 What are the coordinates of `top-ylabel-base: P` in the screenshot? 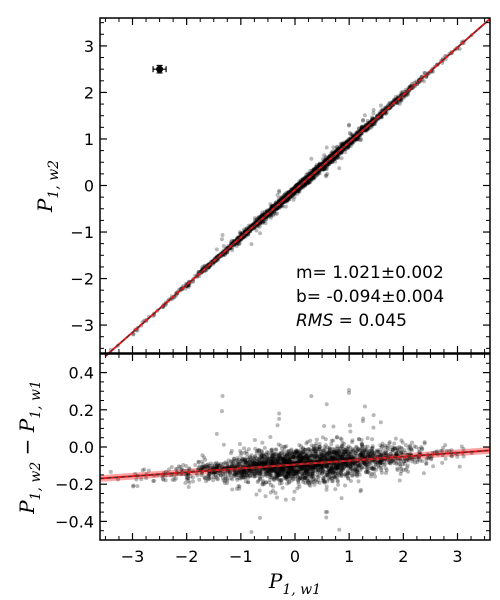 It's located at (45, 205).